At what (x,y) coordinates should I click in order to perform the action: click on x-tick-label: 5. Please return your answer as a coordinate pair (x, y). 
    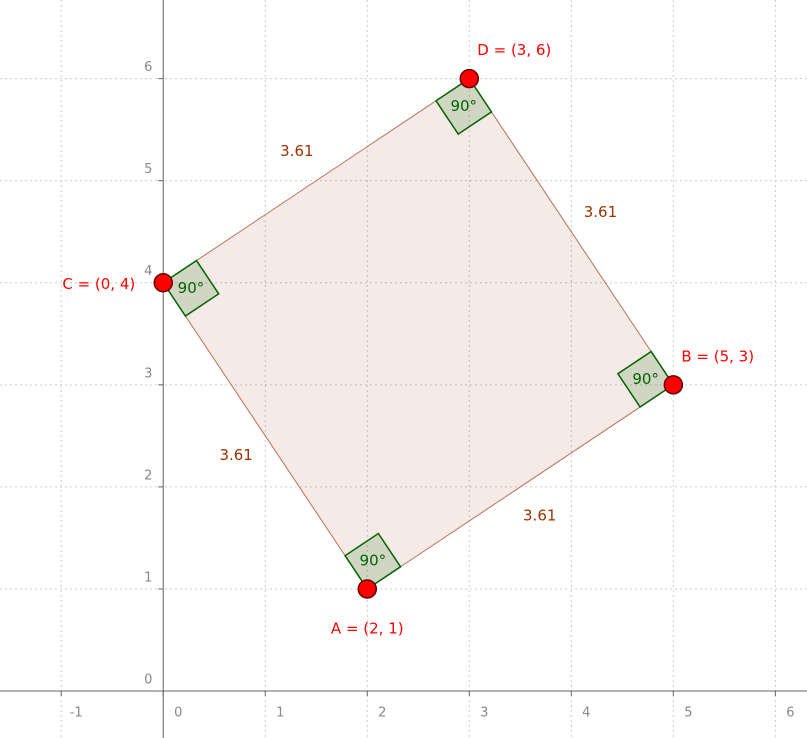
    Looking at the image, I should click on (688, 713).